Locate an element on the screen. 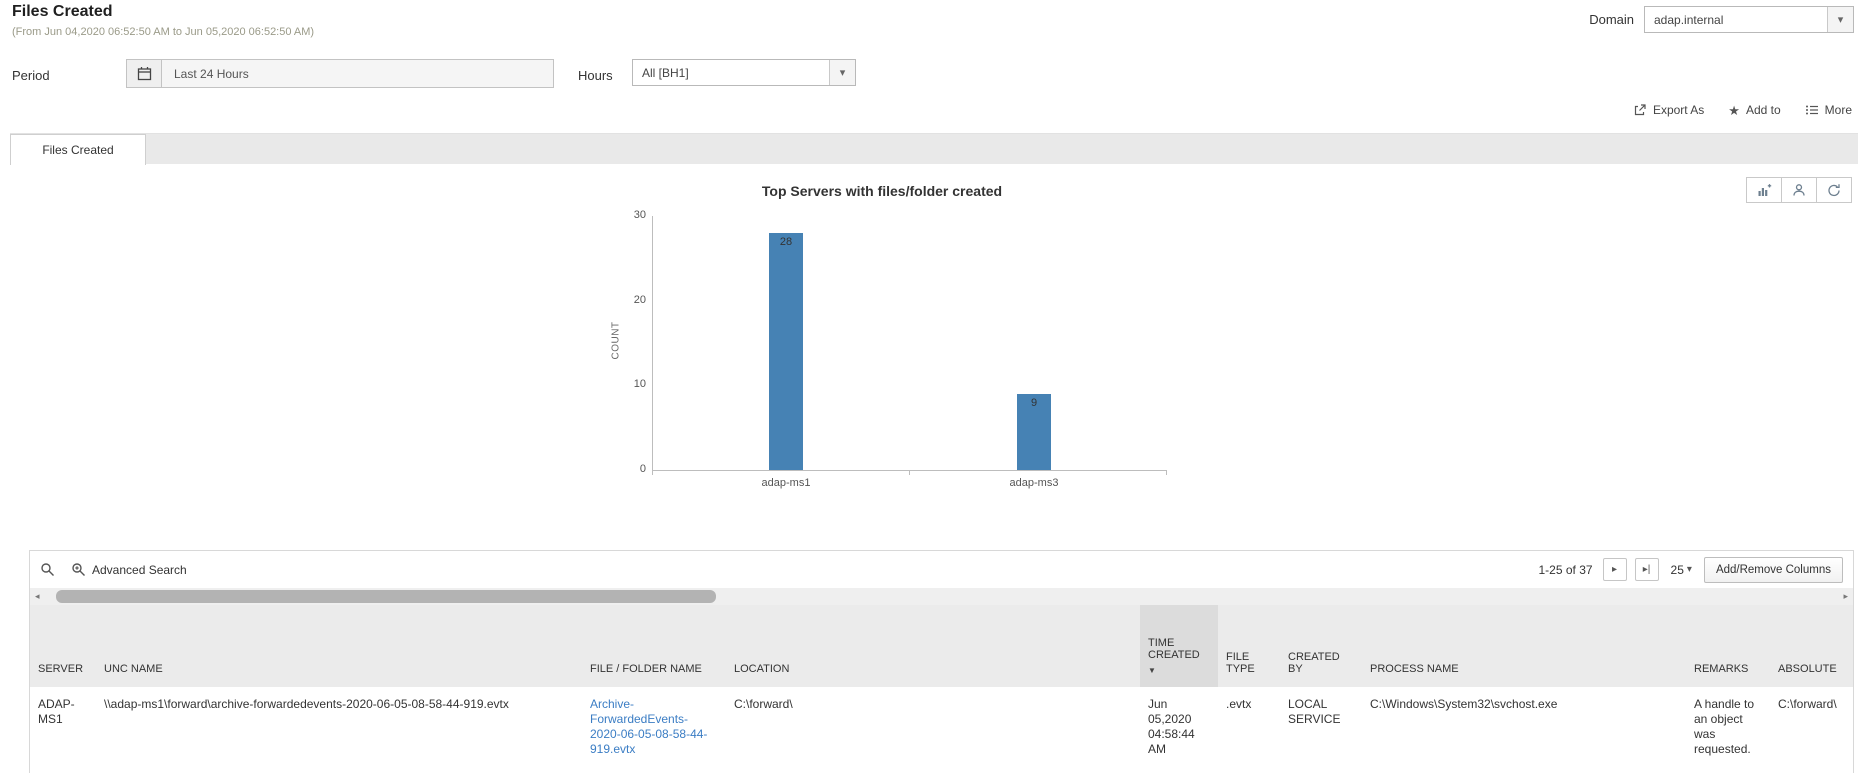  page-title: Files Created is located at coordinates (62, 11).